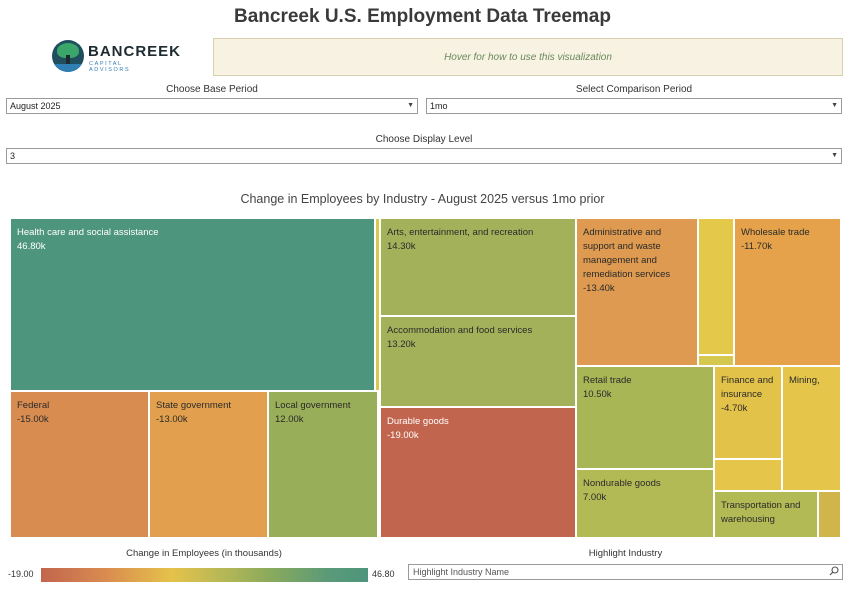  What do you see at coordinates (734, 408) in the screenshot?
I see `tile-value: -4.70k` at bounding box center [734, 408].